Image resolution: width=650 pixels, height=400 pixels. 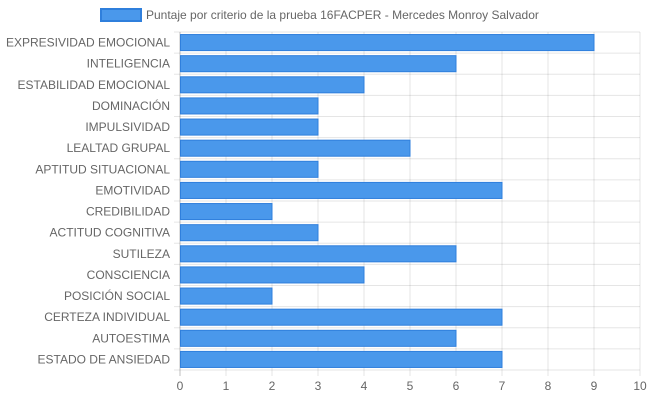 What do you see at coordinates (318, 386) in the screenshot?
I see `x-tick-label: 3` at bounding box center [318, 386].